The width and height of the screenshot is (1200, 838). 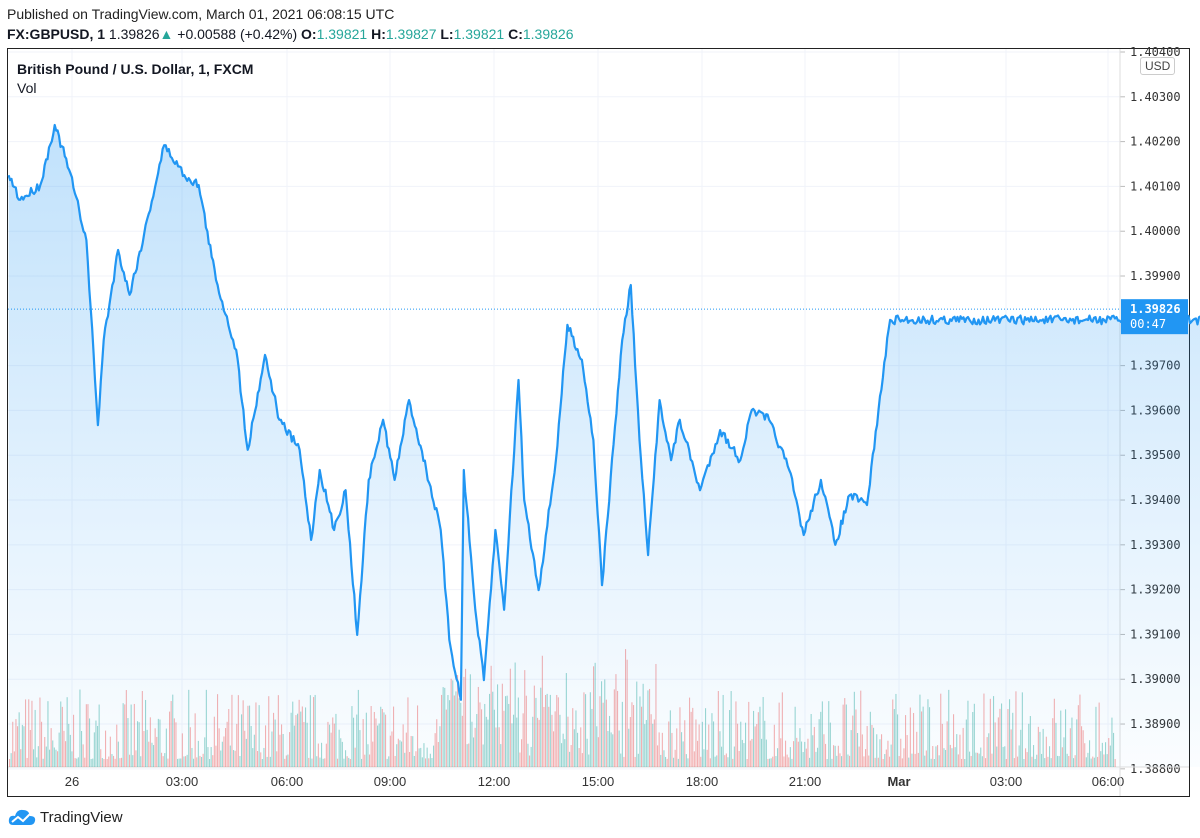 What do you see at coordinates (515, 34) in the screenshot?
I see `close-label: C:` at bounding box center [515, 34].